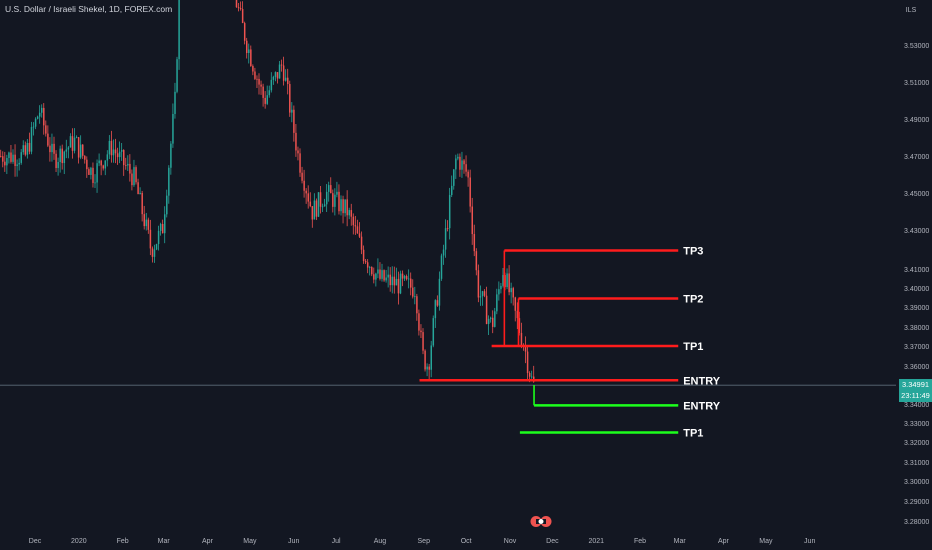  What do you see at coordinates (693, 347) in the screenshot?
I see `level-label-tp1: TP1` at bounding box center [693, 347].